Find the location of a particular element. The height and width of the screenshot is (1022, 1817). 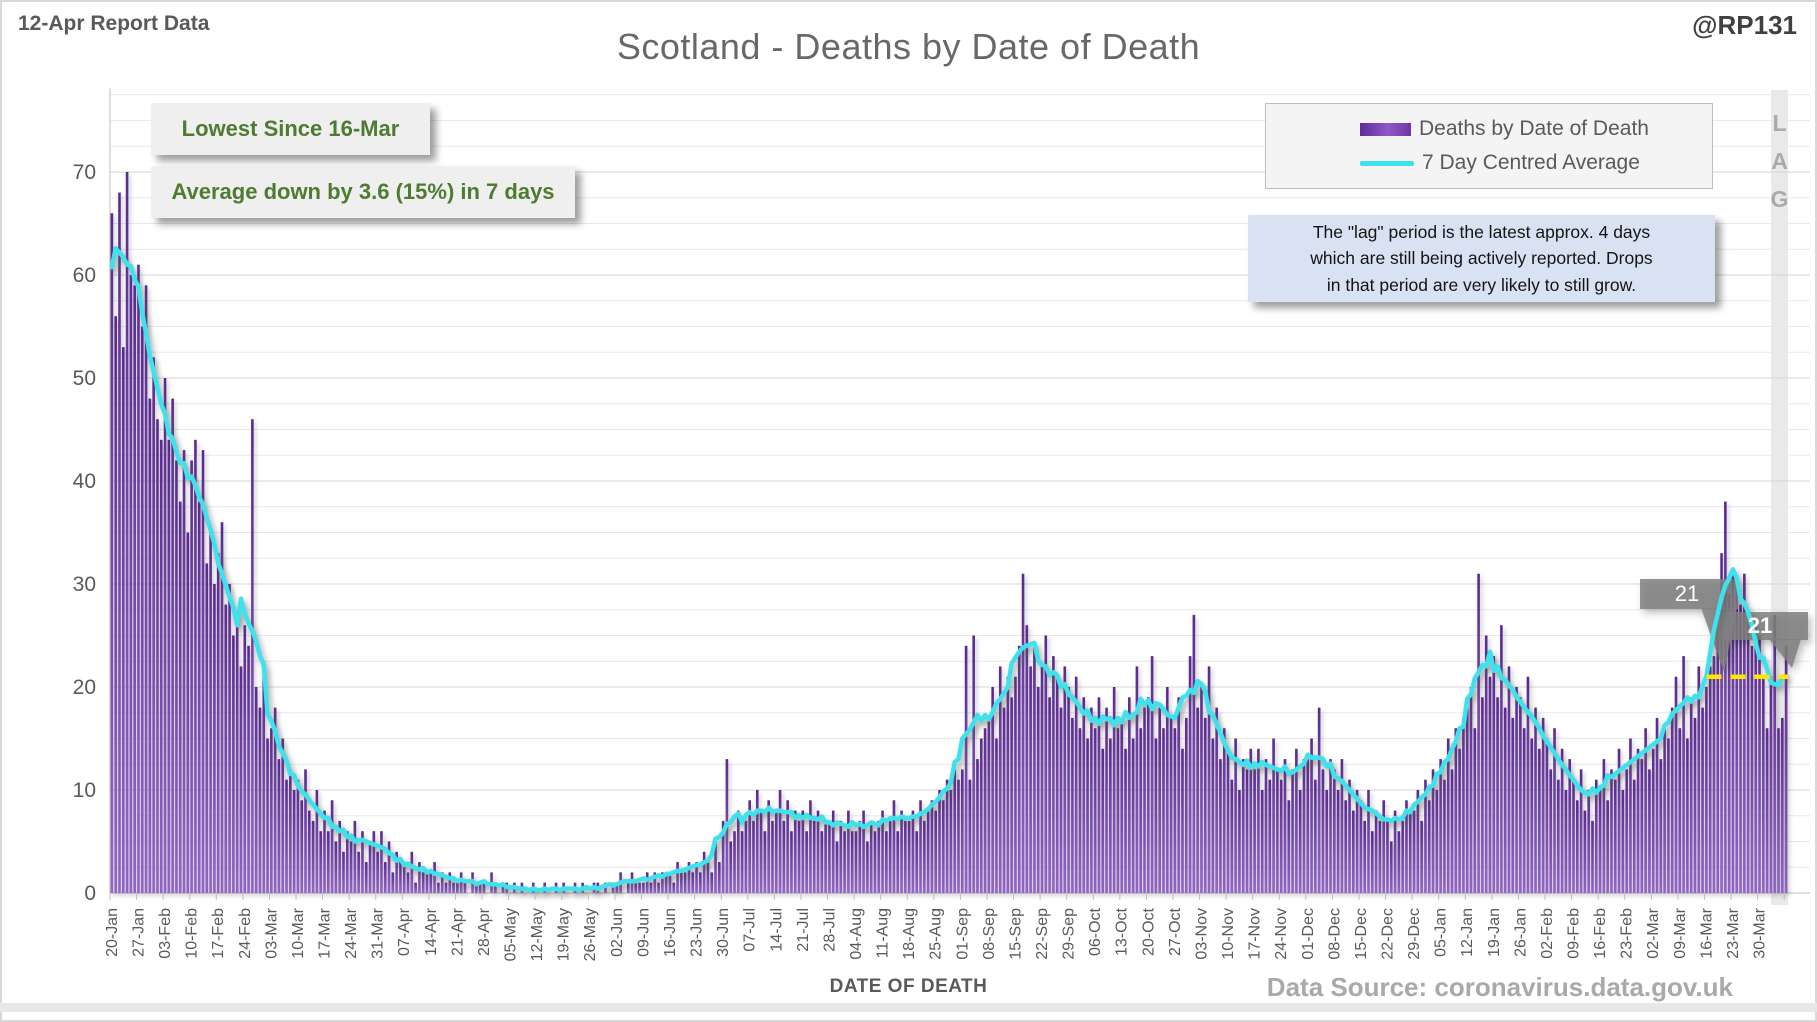

lag-letter-a: A is located at coordinates (1779, 161).